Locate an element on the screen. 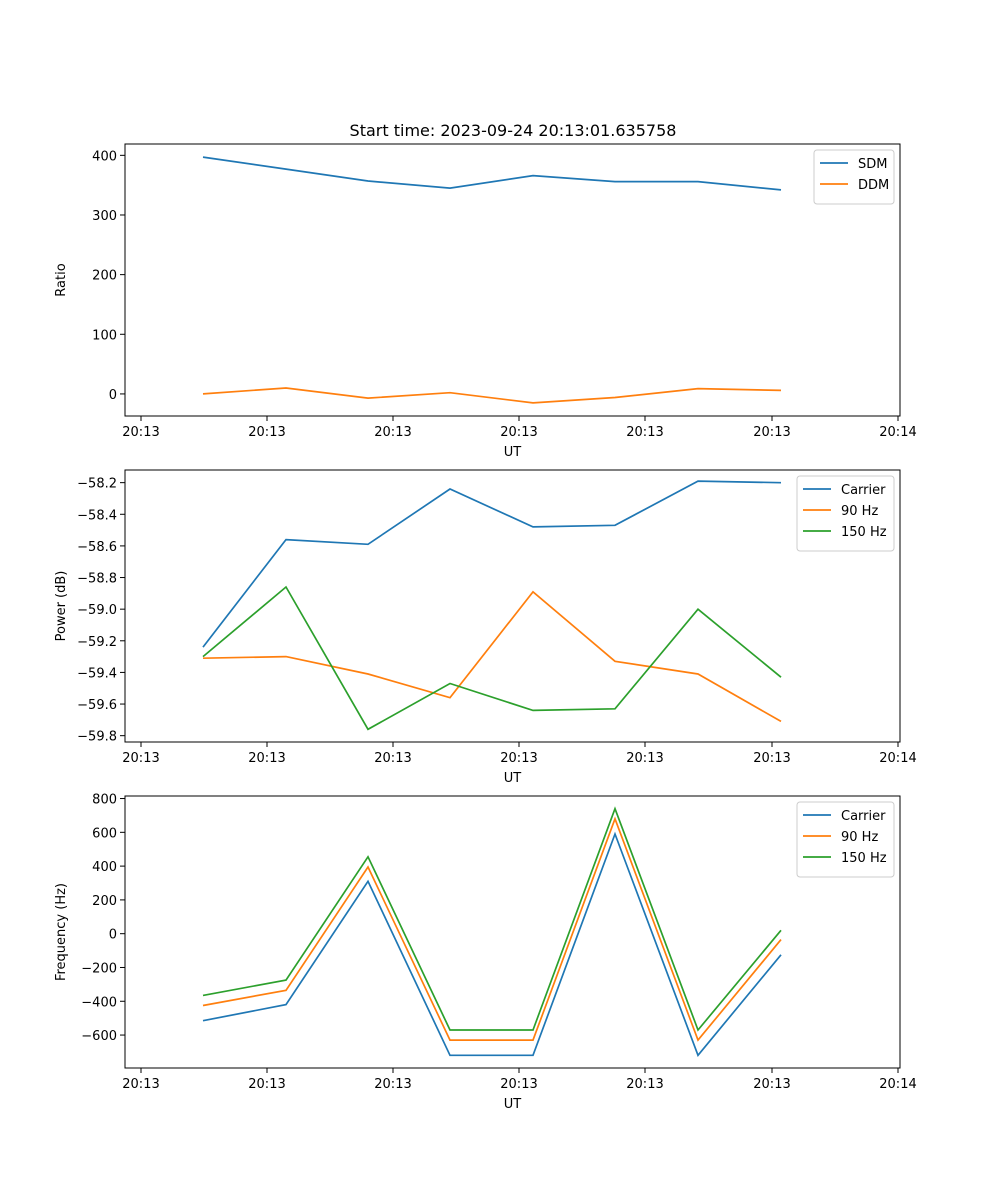 This screenshot has height=1200, width=1000. y-tick-label: −59.4 is located at coordinates (97, 673).